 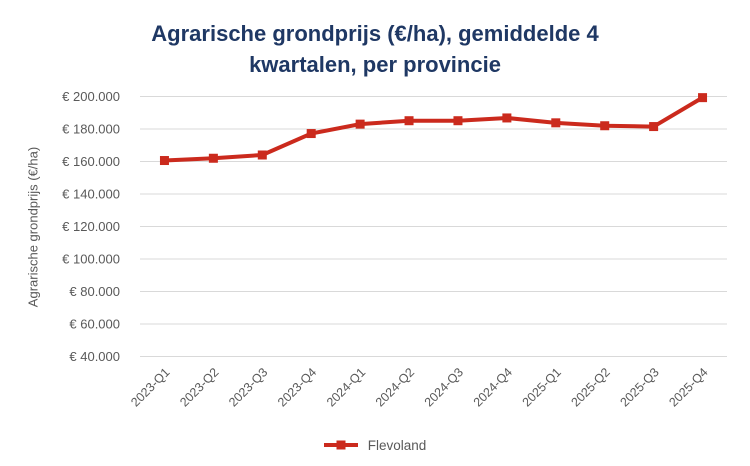 I want to click on x-tick-label: 2023-Q4, so click(x=297, y=387).